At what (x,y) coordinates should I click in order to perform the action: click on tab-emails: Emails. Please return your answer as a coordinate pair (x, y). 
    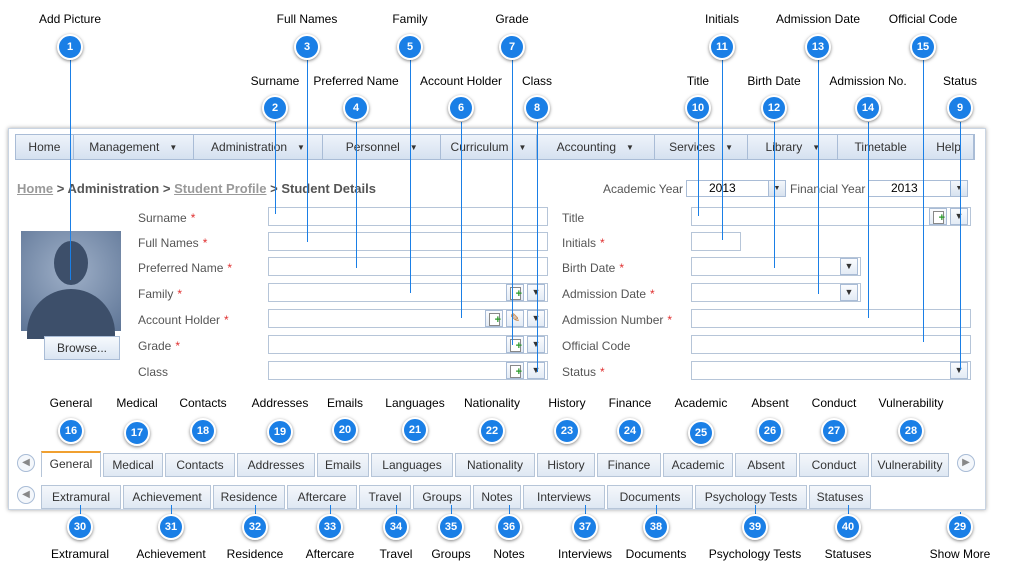
    Looking at the image, I should click on (343, 465).